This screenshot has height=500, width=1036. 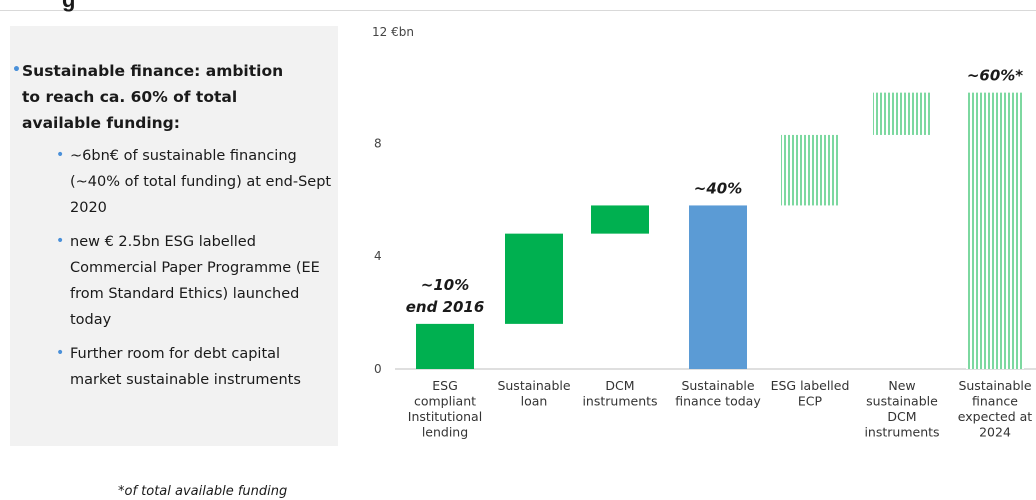 I want to click on x-tick-label-line: ESG, so click(x=445, y=385).